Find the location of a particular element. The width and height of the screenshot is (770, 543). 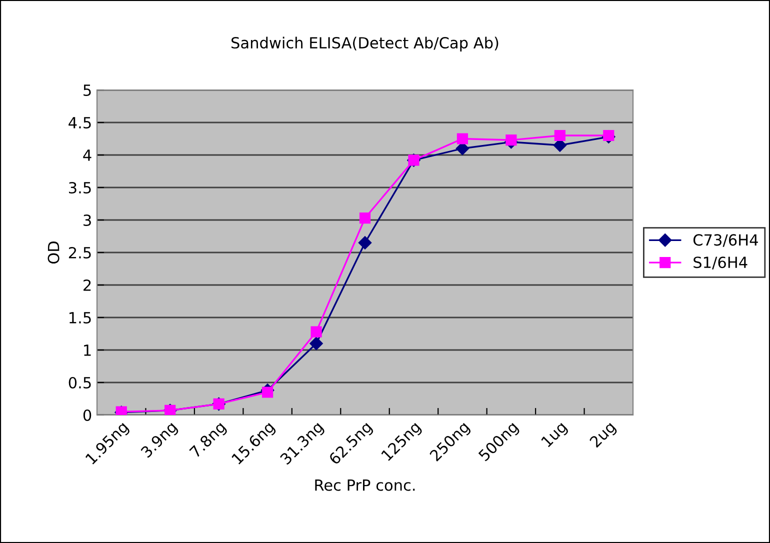

x-tick-label: 1ug is located at coordinates (555, 435).